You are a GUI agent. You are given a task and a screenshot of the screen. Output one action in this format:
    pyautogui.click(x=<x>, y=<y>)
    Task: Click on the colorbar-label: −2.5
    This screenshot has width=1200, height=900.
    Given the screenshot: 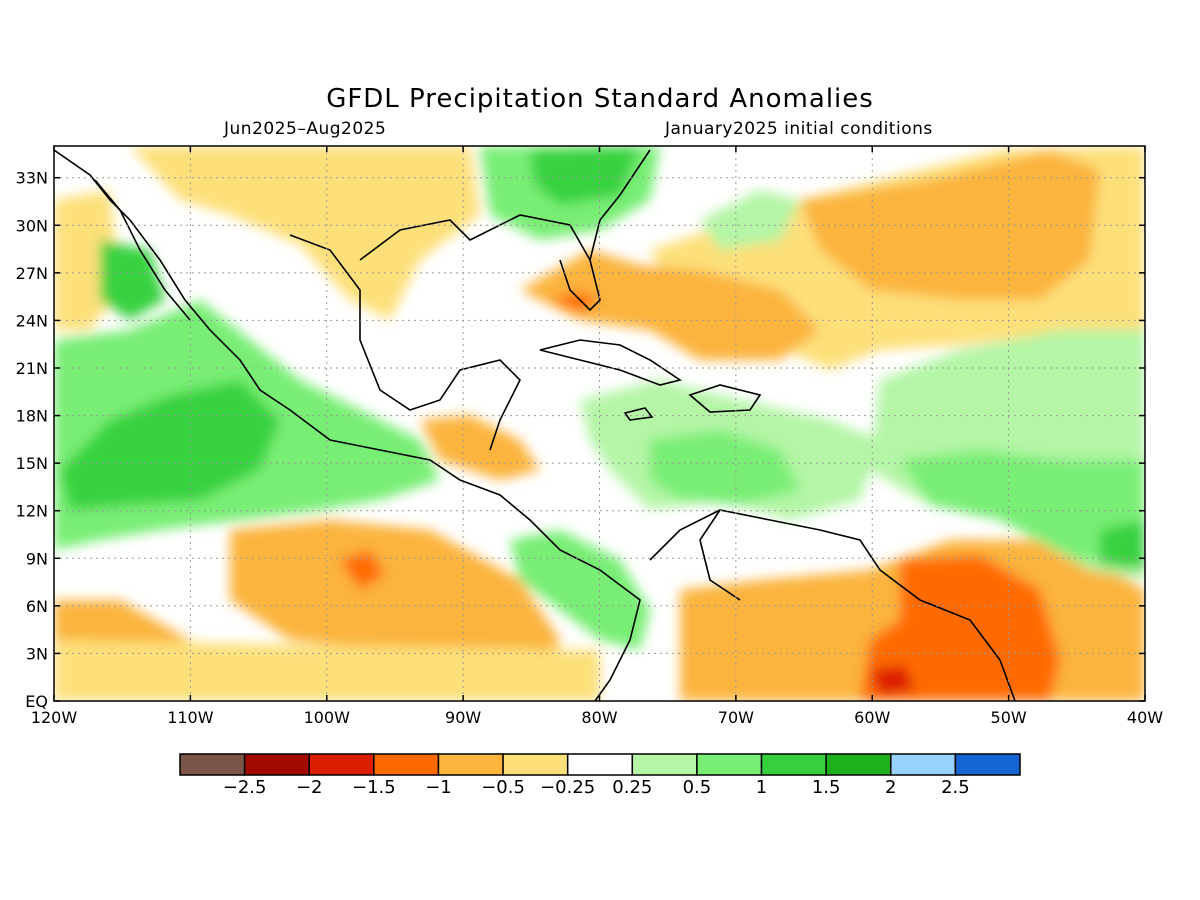 What is the action you would take?
    pyautogui.click(x=245, y=787)
    